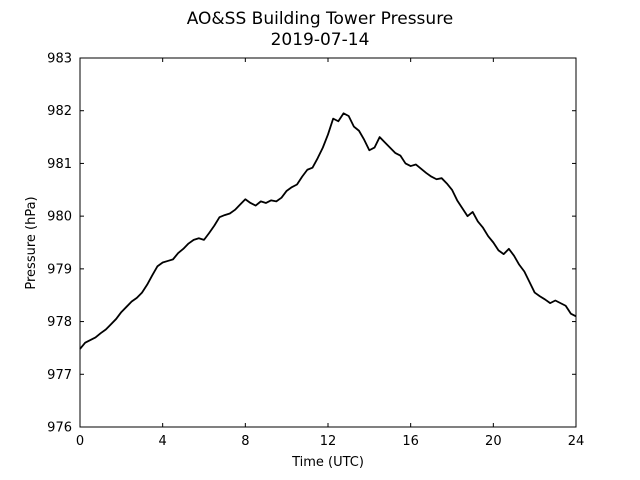 The width and height of the screenshot is (640, 480). Describe the element at coordinates (59, 322) in the screenshot. I see `y-tick-label: 978` at that location.